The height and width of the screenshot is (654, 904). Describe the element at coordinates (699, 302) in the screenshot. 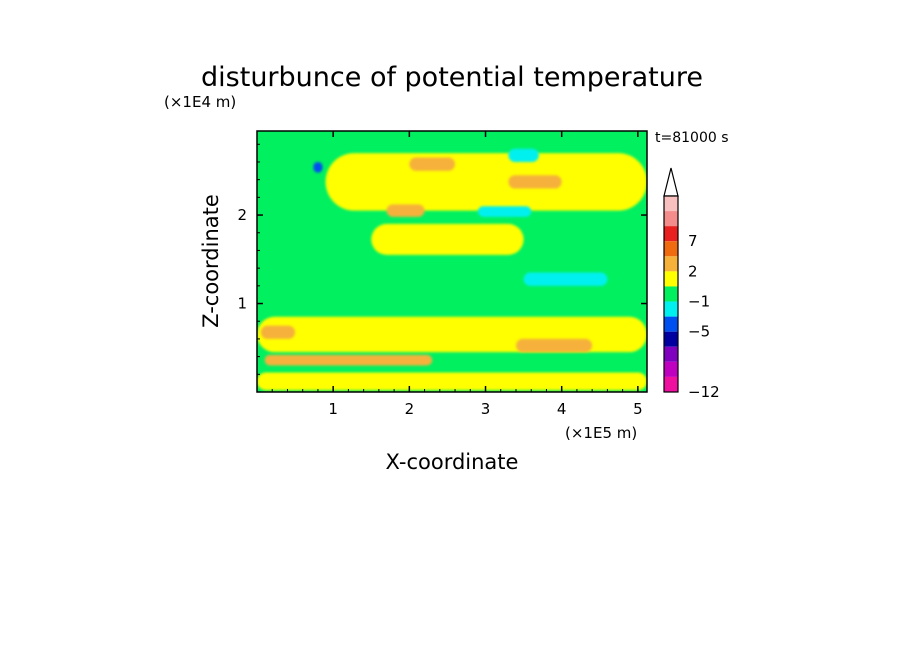

I see `colorbar-label-2: −1` at that location.